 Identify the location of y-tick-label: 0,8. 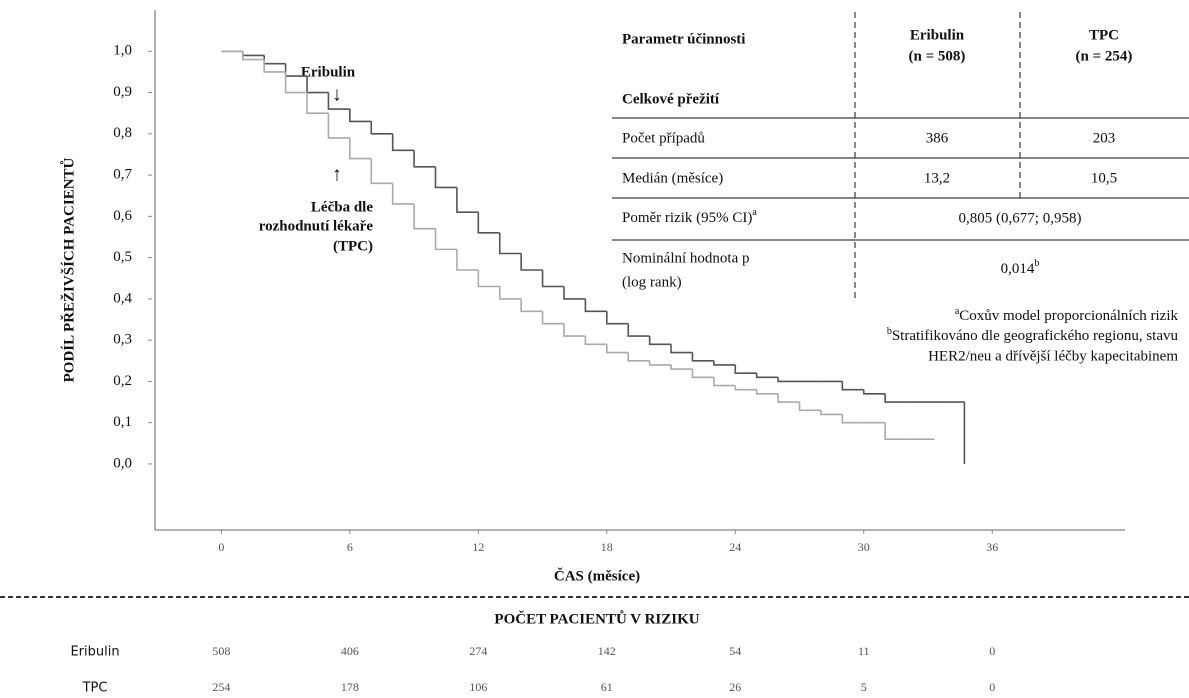
(122, 133).